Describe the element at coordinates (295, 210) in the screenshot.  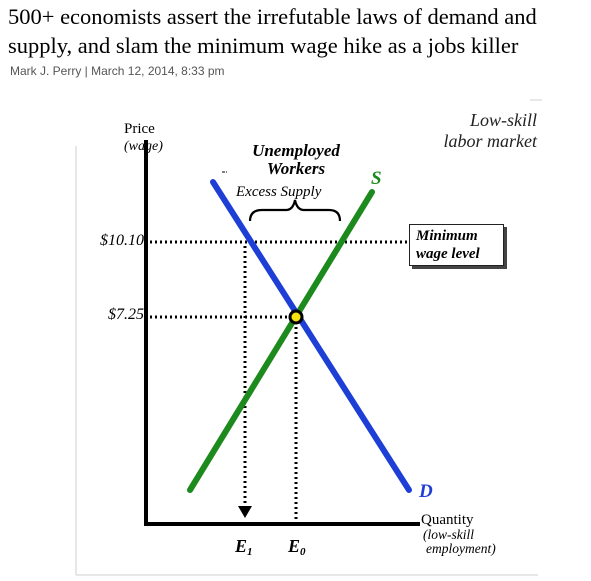
I see `excess-supply-bracket` at that location.